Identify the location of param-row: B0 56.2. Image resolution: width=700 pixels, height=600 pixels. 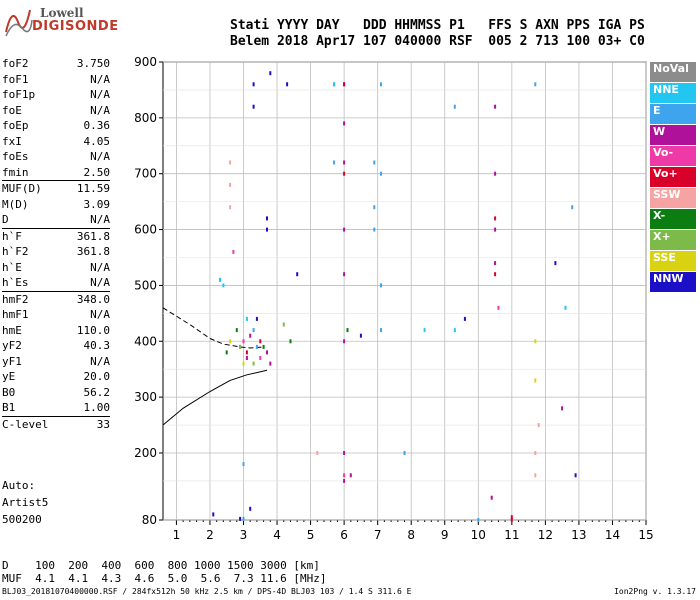
(56, 393).